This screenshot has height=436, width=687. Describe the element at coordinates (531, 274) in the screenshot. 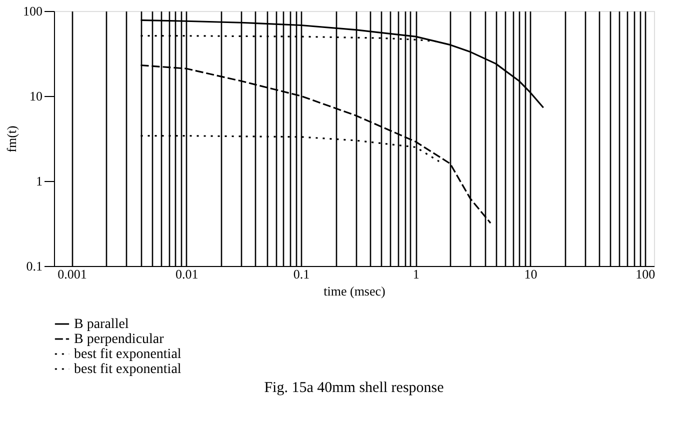

I see `x-tick-label: 10` at that location.